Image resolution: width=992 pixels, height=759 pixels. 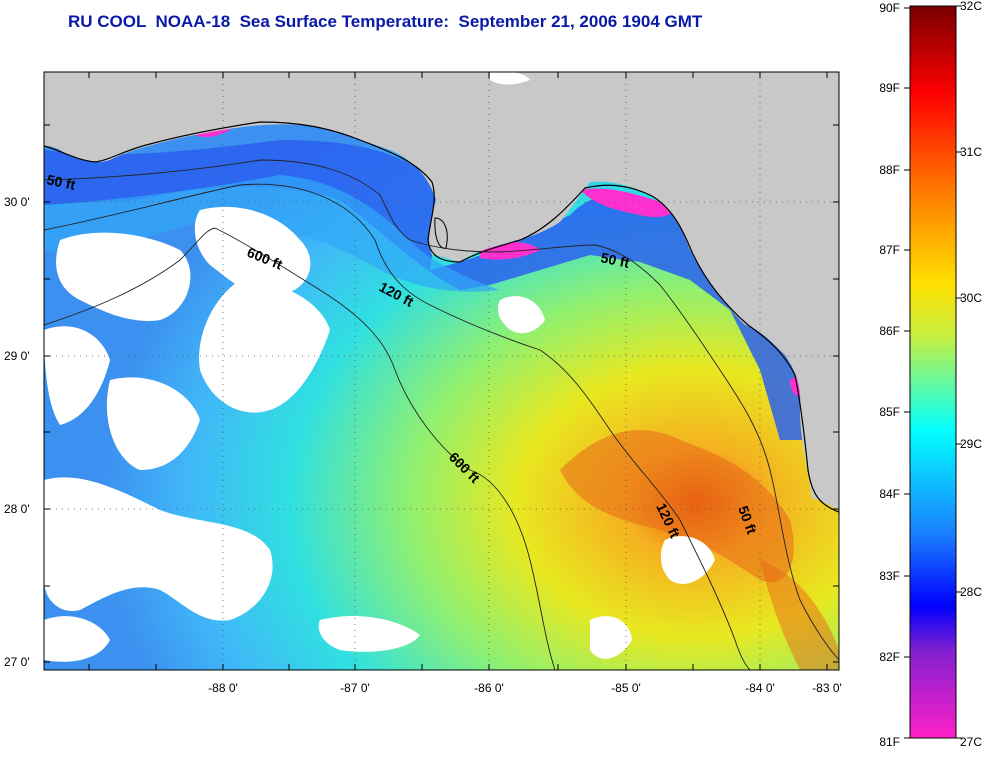 I want to click on cbar-f-89: 89F, so click(x=889, y=88).